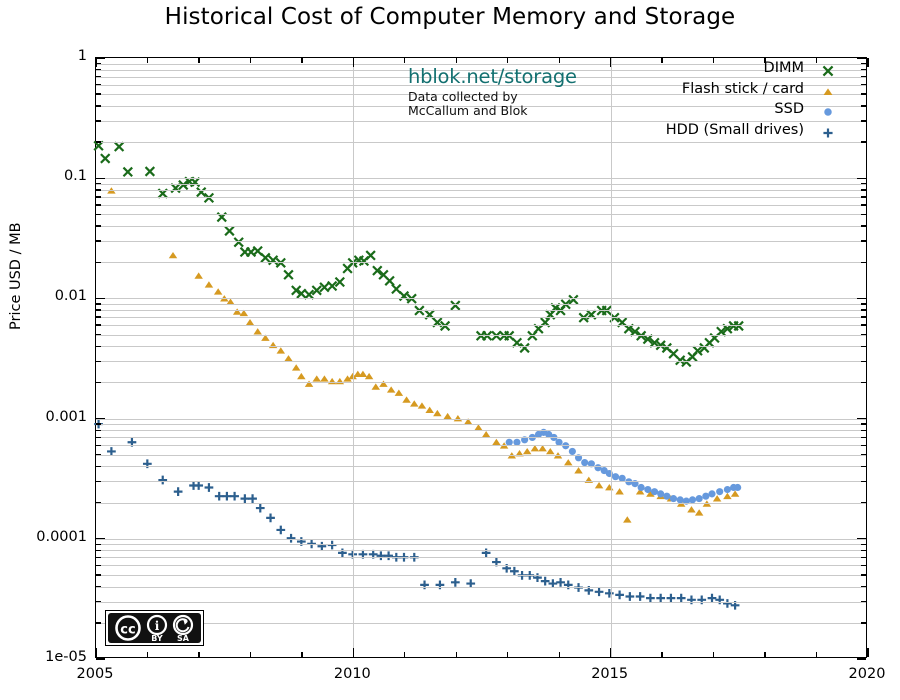 The width and height of the screenshot is (900, 700). What do you see at coordinates (66, 416) in the screenshot?
I see `y-axis-tick-label: 0.001` at bounding box center [66, 416].